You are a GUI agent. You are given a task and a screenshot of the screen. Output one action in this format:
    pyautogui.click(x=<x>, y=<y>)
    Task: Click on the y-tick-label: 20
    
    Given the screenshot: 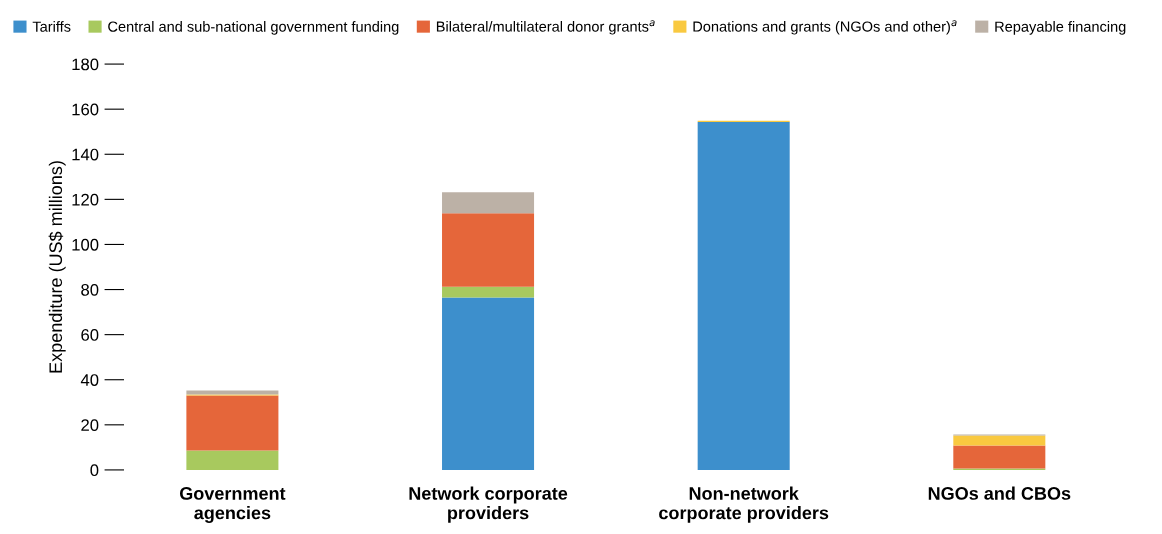 What is the action you would take?
    pyautogui.click(x=90, y=425)
    